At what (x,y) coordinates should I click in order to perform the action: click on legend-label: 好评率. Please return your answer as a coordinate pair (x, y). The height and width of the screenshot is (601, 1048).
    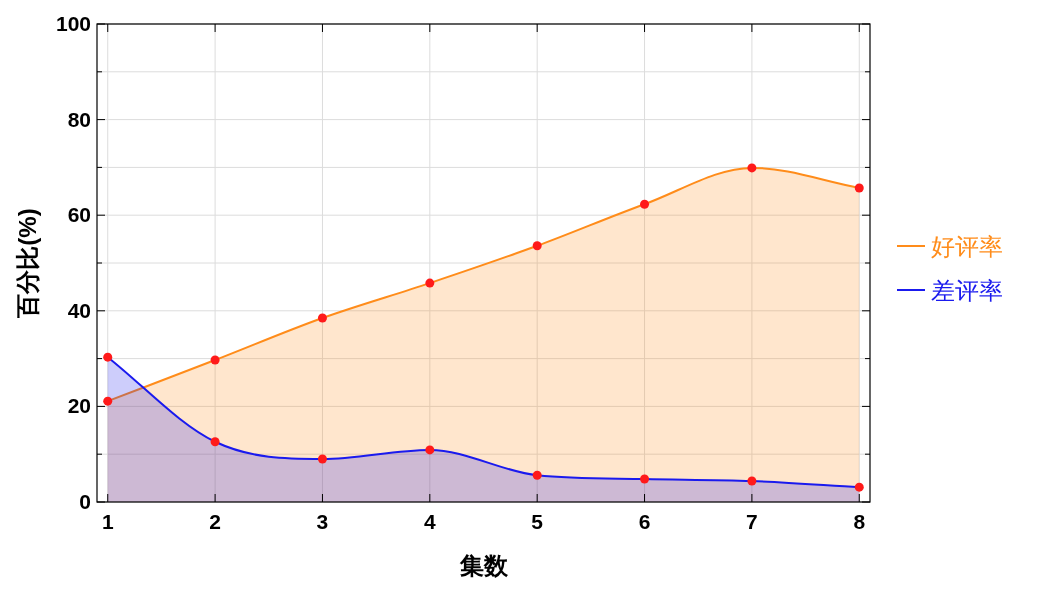
    Looking at the image, I should click on (967, 246).